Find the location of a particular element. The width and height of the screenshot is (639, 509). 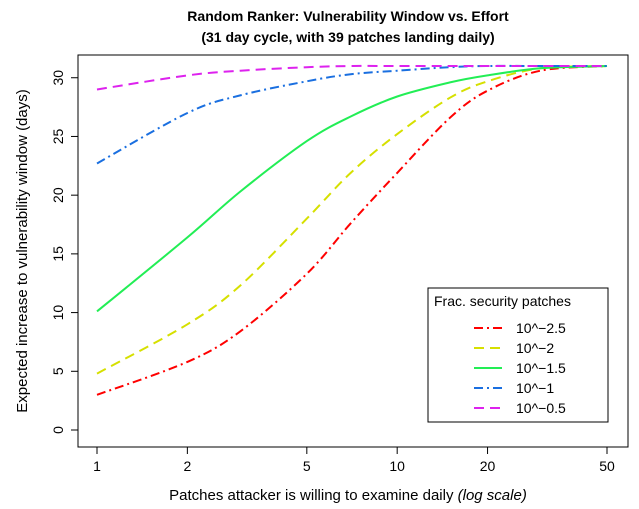

x-tick-label: 5 is located at coordinates (307, 466).